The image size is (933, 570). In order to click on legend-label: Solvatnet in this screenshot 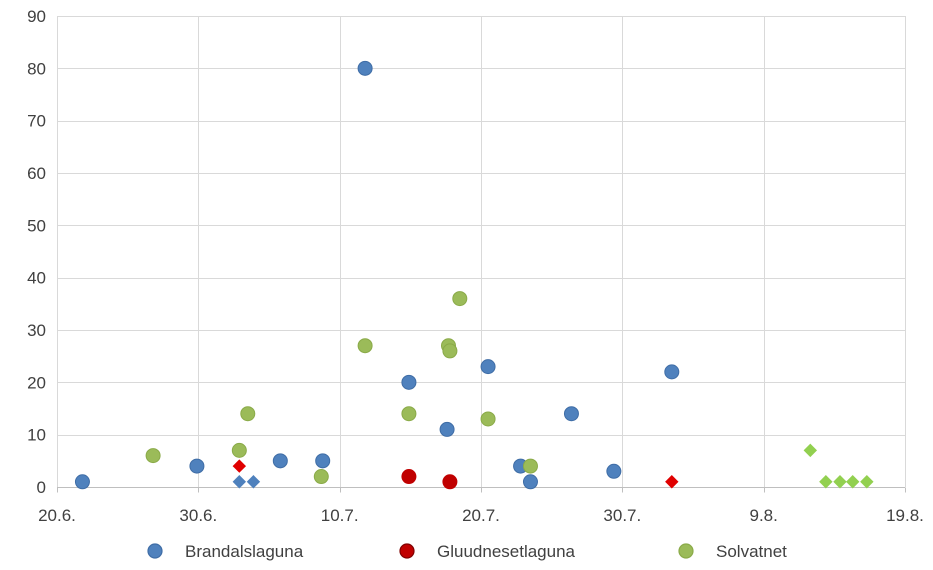, I will do `click(751, 551)`.